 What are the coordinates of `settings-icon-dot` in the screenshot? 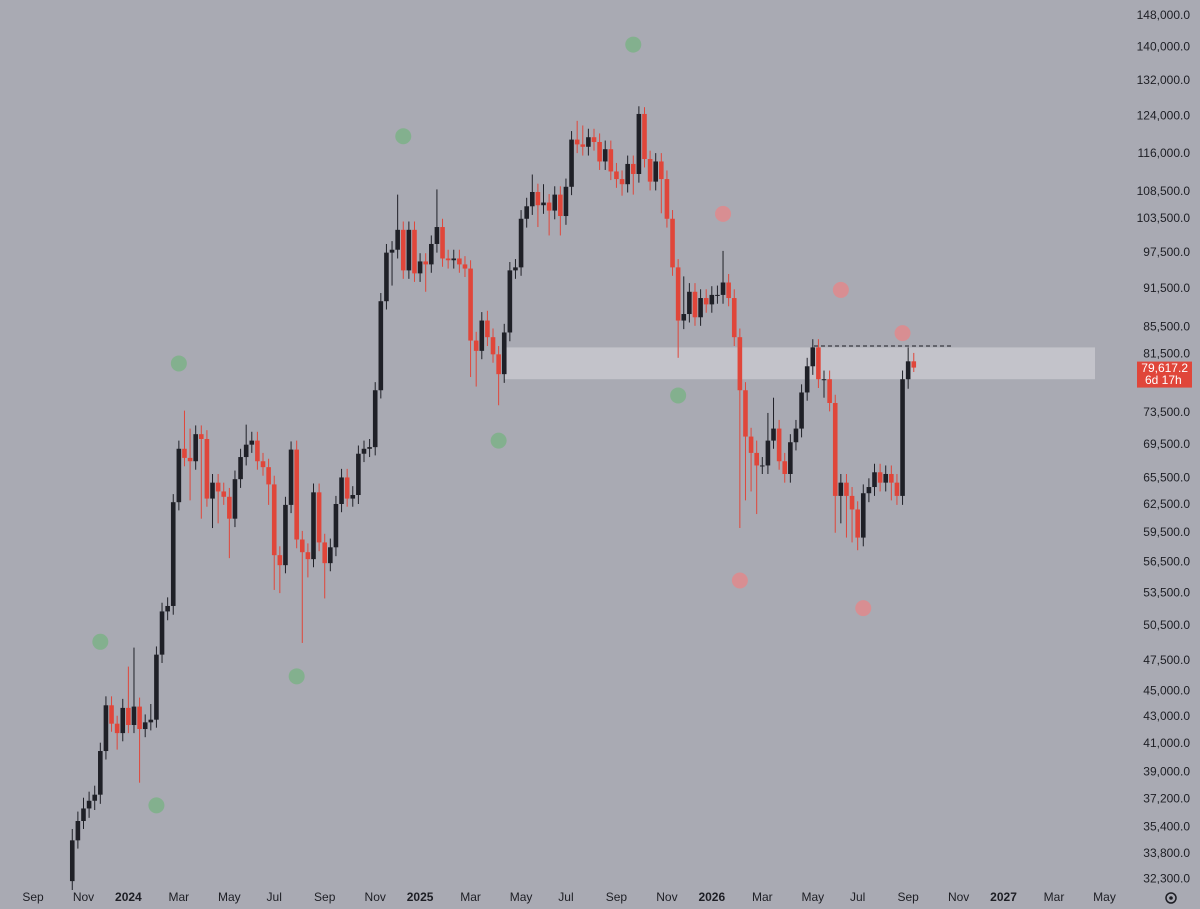 It's located at (1171, 898).